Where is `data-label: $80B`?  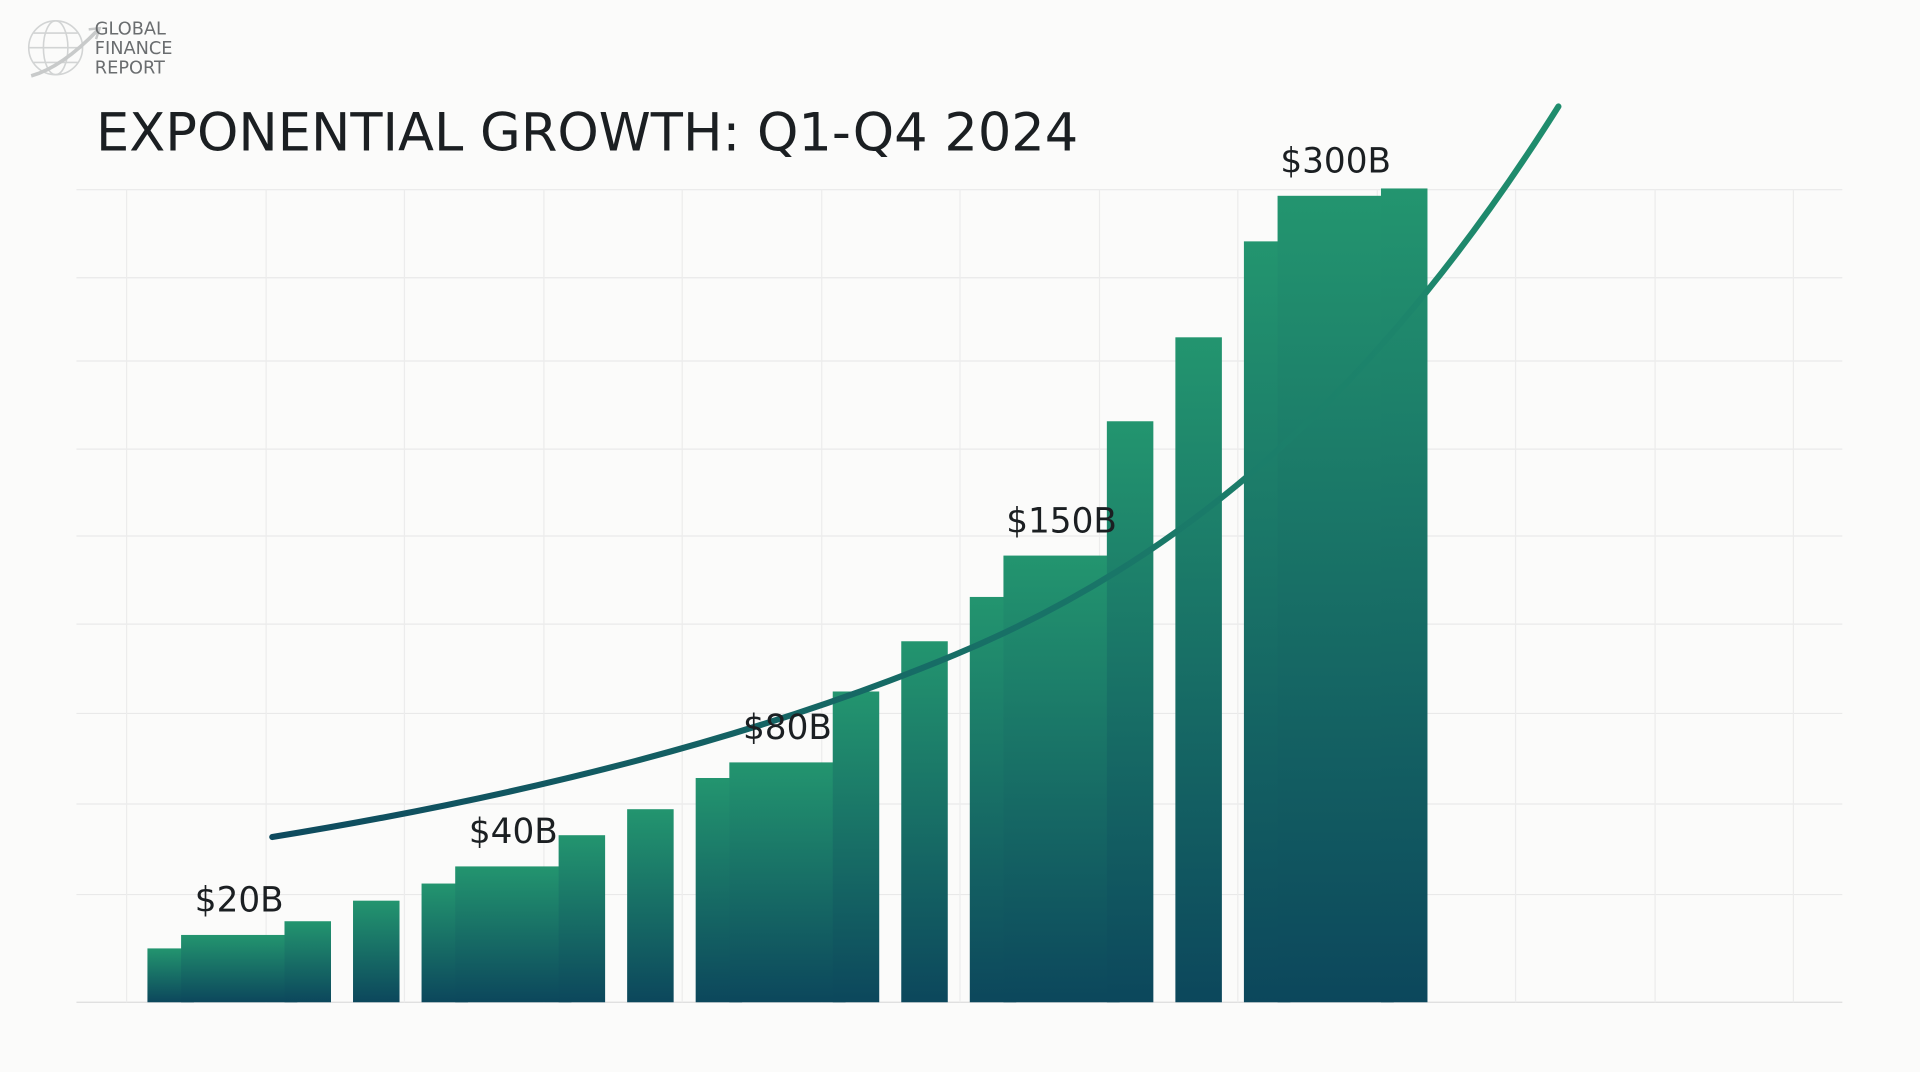
data-label: $80B is located at coordinates (787, 728).